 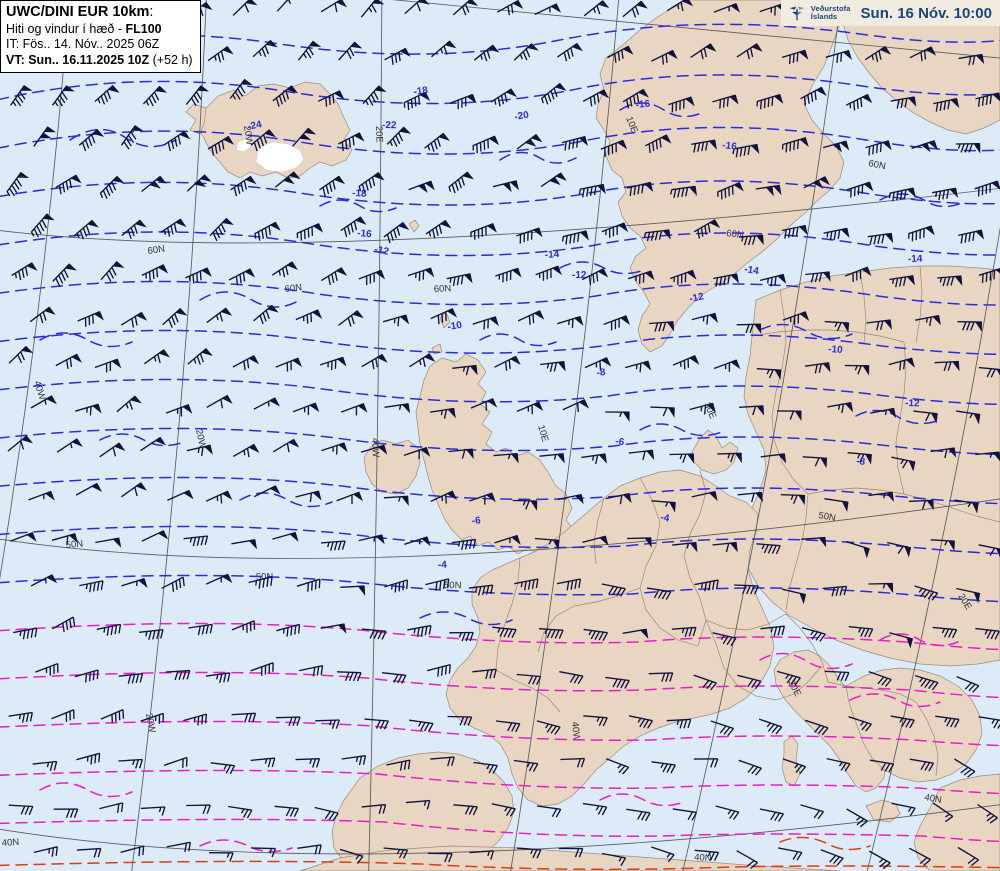 What do you see at coordinates (244, 145) in the screenshot?
I see `glacier-langjokull` at bounding box center [244, 145].